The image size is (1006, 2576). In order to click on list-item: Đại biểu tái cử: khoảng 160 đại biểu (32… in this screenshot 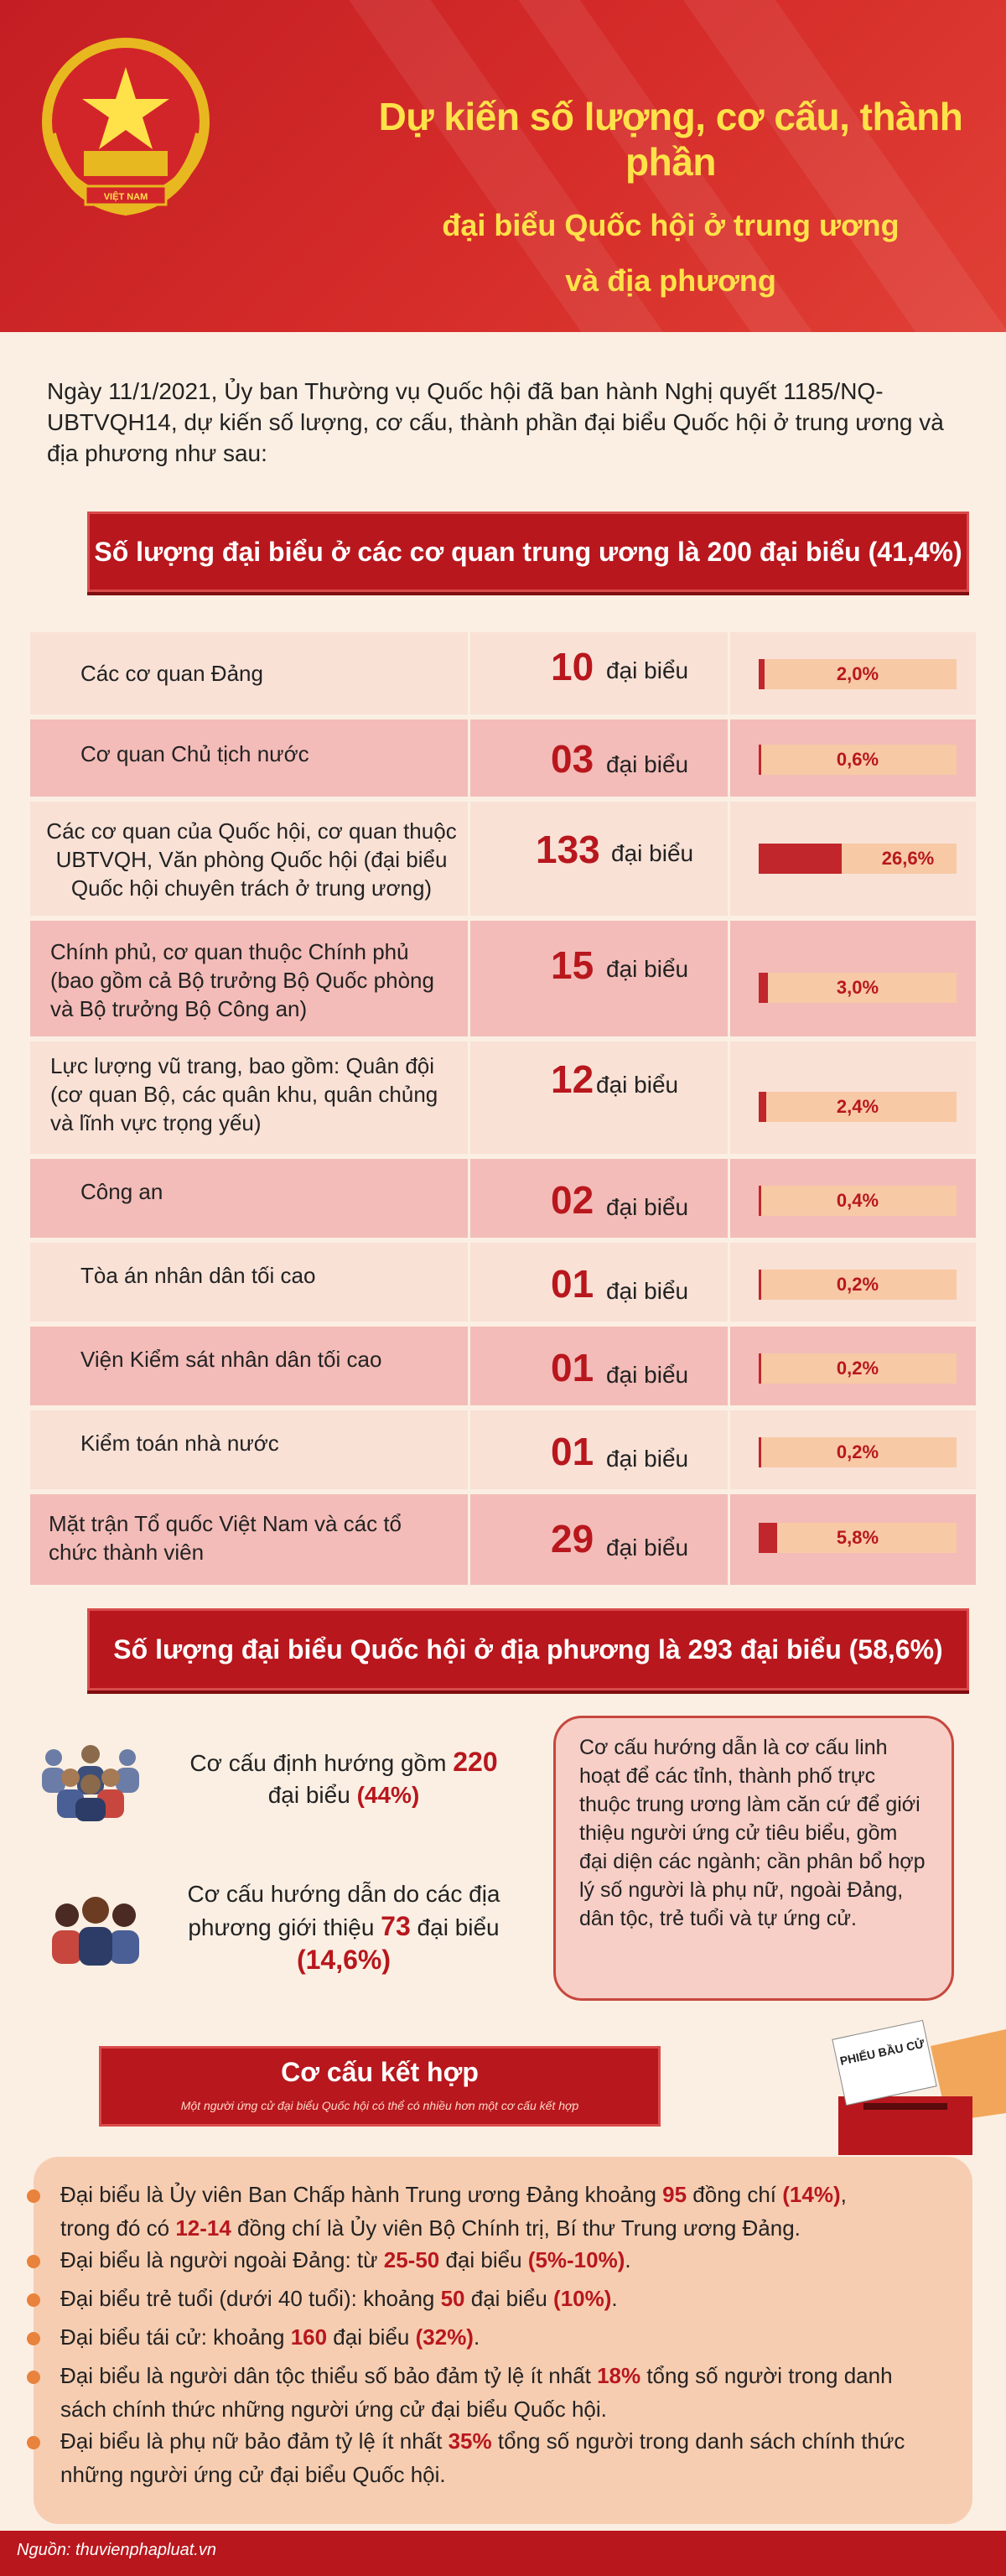, I will do `click(270, 2337)`.